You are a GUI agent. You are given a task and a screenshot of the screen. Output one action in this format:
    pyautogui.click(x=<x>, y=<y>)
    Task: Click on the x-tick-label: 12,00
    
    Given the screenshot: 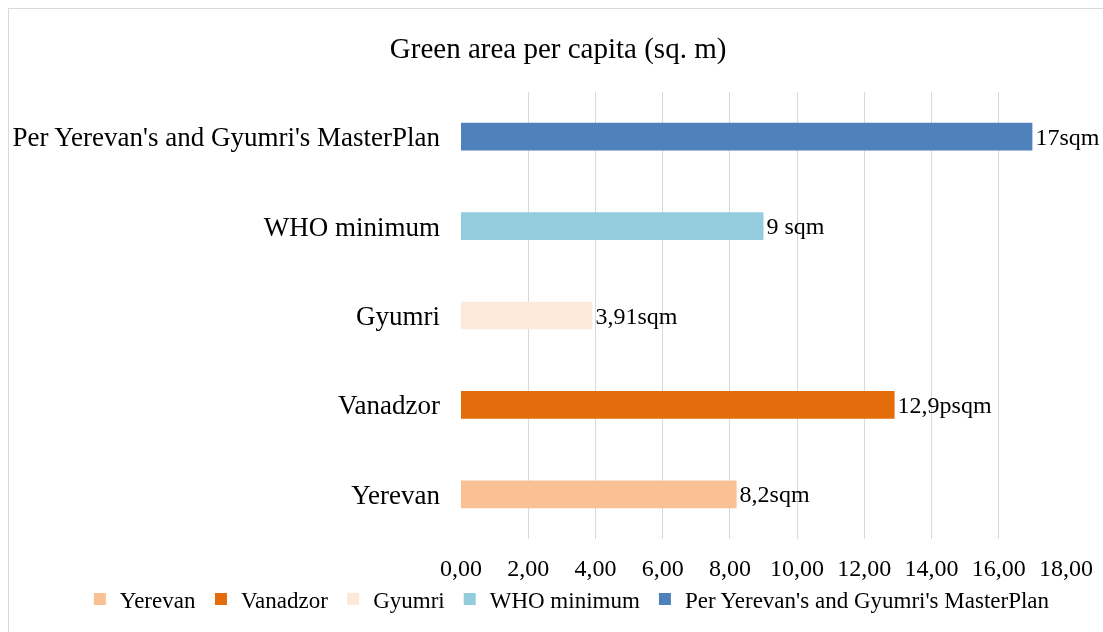 What is the action you would take?
    pyautogui.click(x=864, y=568)
    